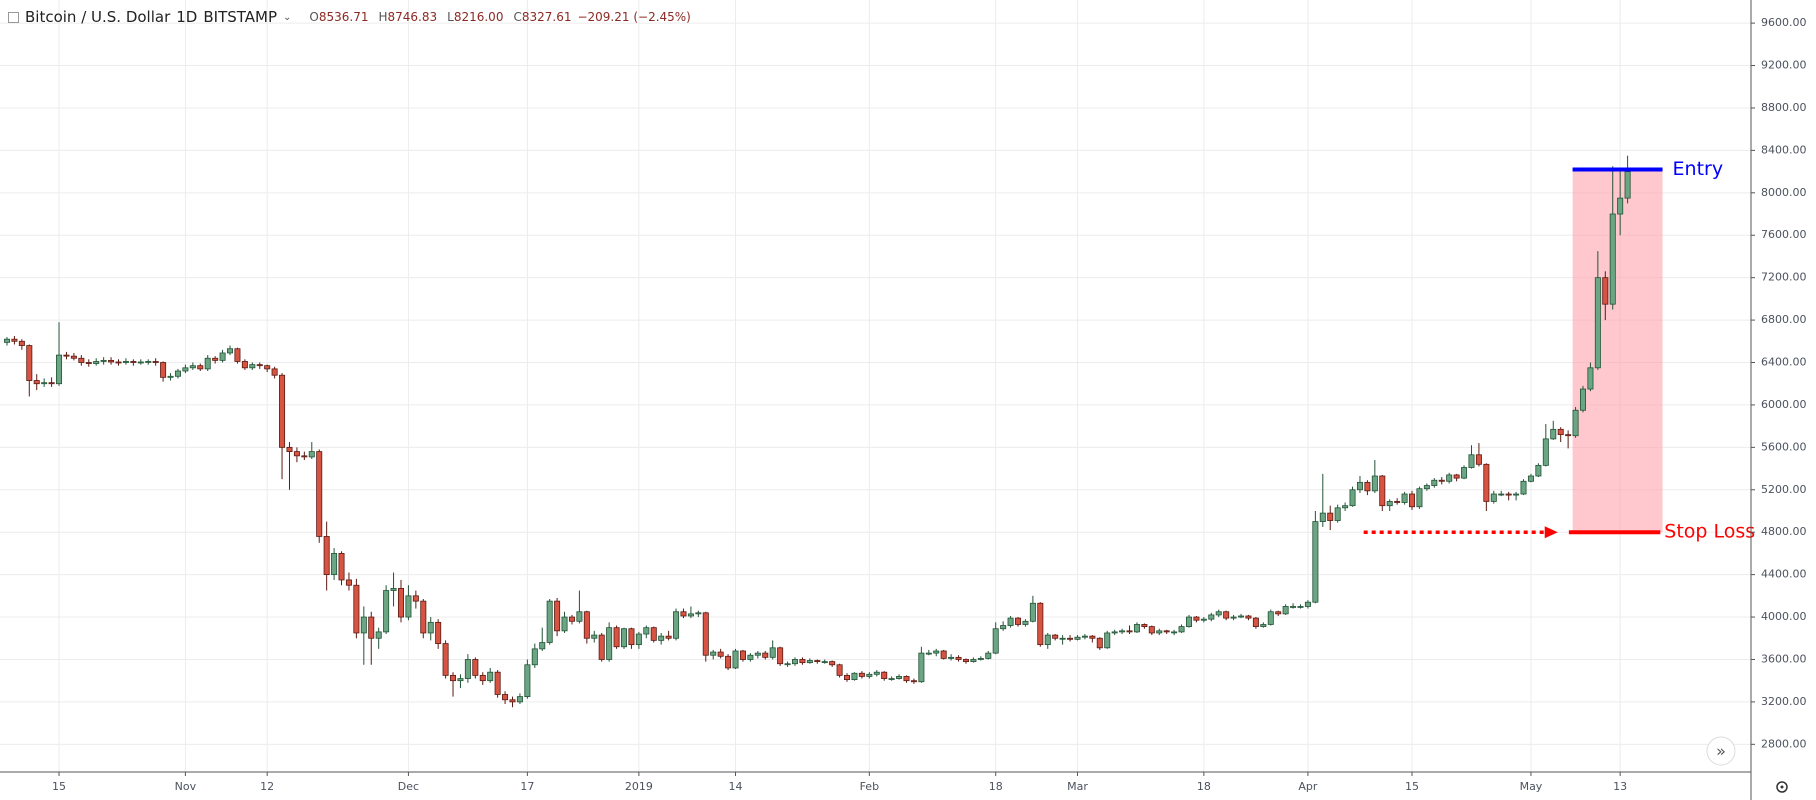  What do you see at coordinates (187, 17) in the screenshot?
I see `interval: 1D` at bounding box center [187, 17].